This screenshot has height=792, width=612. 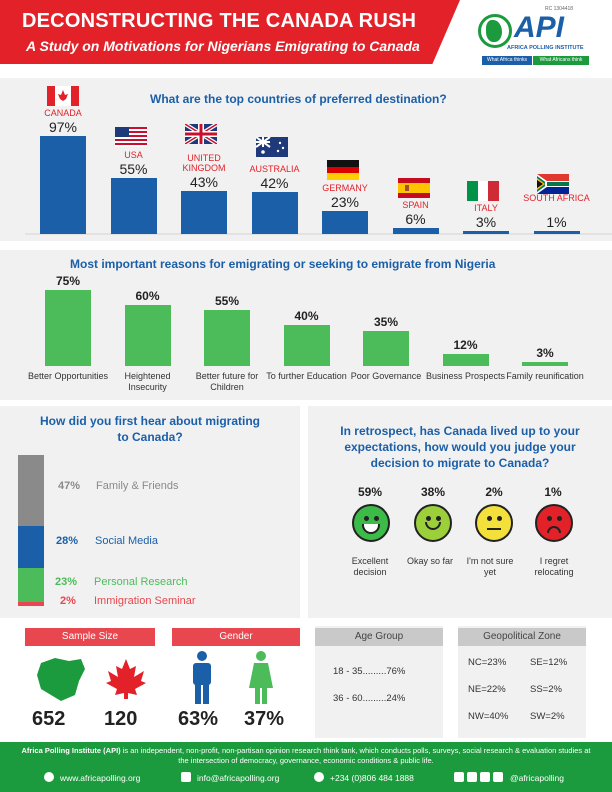 I want to click on tagline-right: What Africans think, so click(x=561, y=60).